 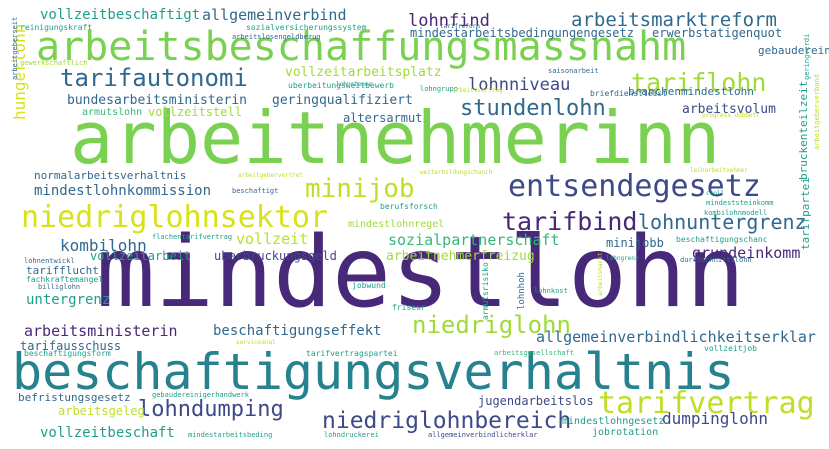 What do you see at coordinates (807, 56) in the screenshot?
I see `word: geringverdi` at bounding box center [807, 56].